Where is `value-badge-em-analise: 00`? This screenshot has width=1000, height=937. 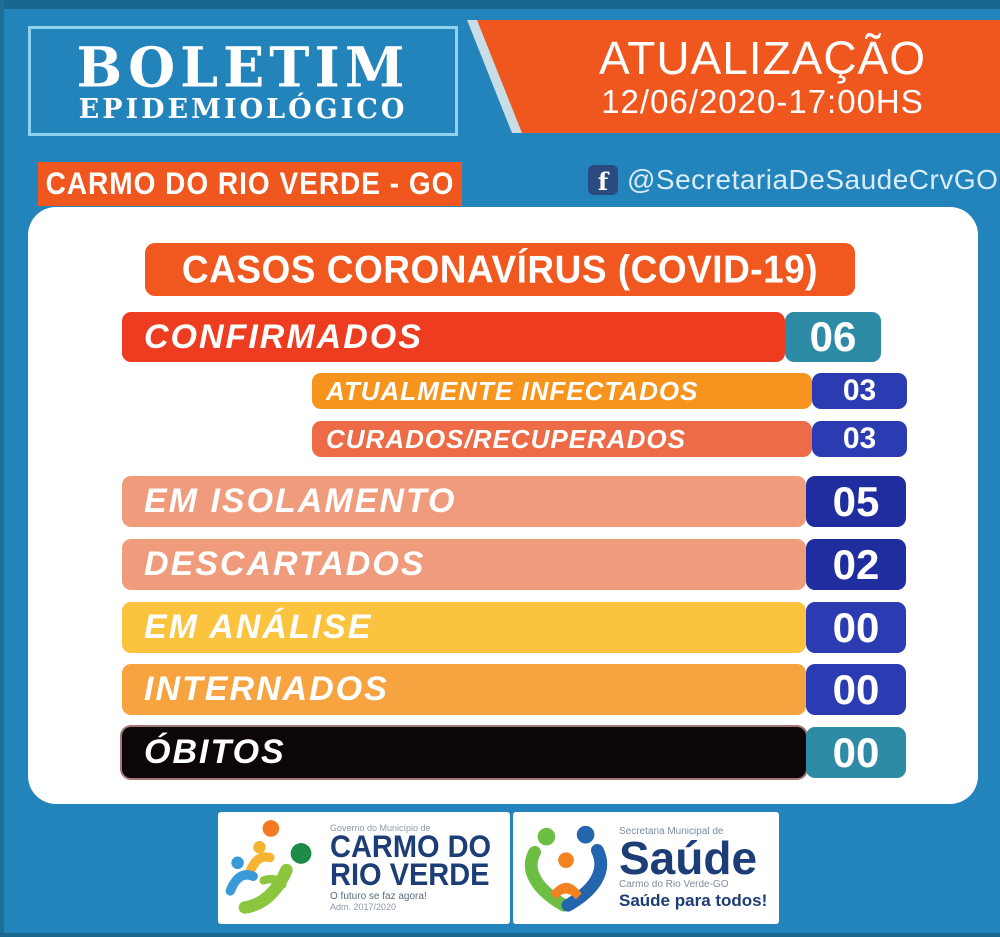
value-badge-em-analise: 00 is located at coordinates (856, 627).